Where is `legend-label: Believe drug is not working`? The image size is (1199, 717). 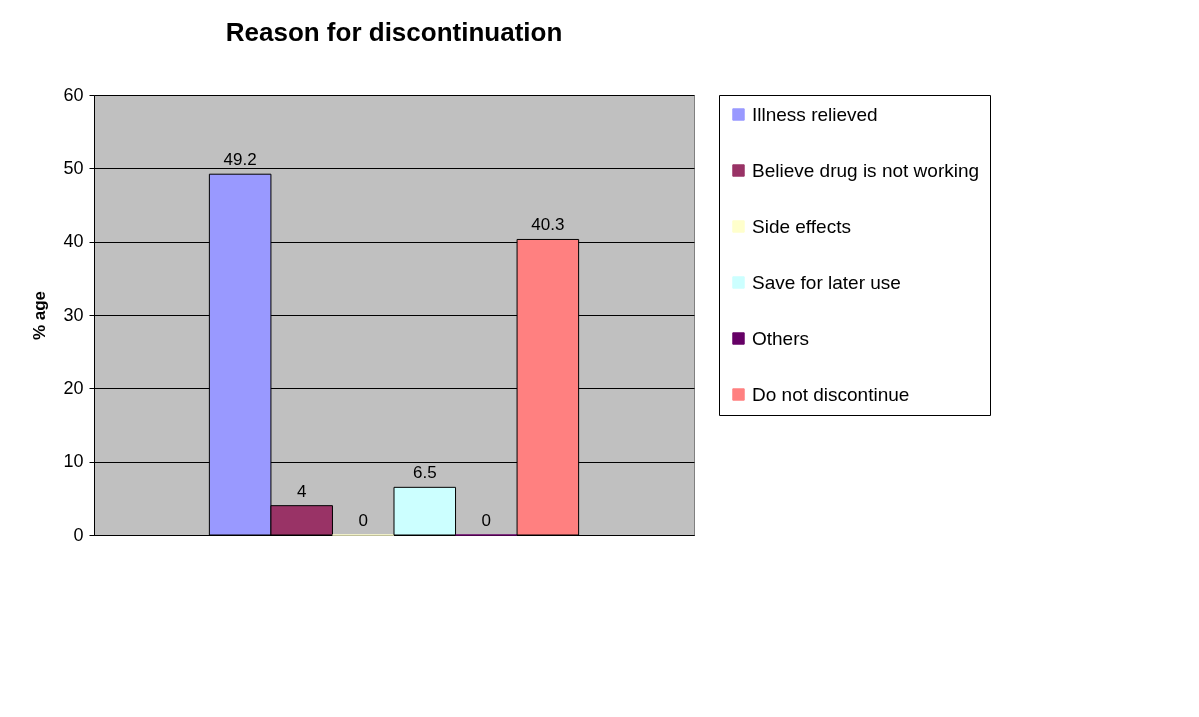
legend-label: Believe drug is not working is located at coordinates (866, 170).